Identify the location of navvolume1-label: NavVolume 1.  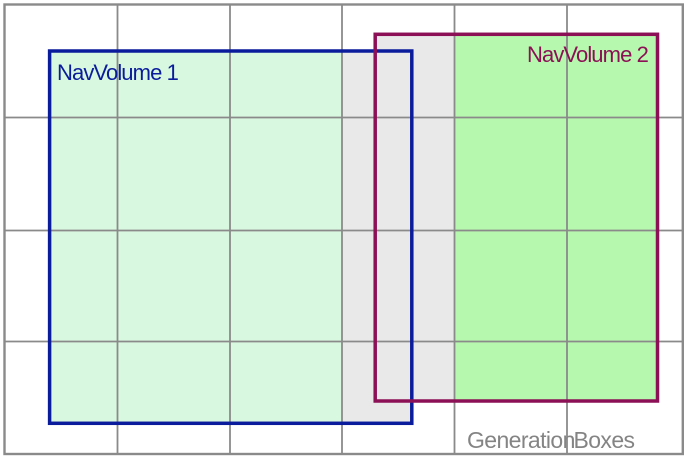
(118, 72).